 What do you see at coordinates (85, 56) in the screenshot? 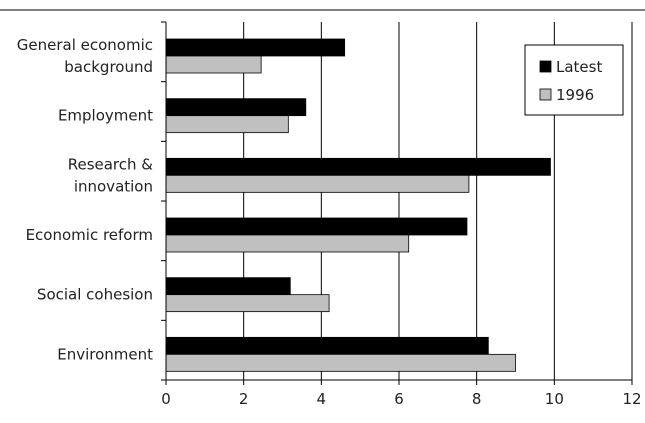
I see `category-label: General economic background` at bounding box center [85, 56].